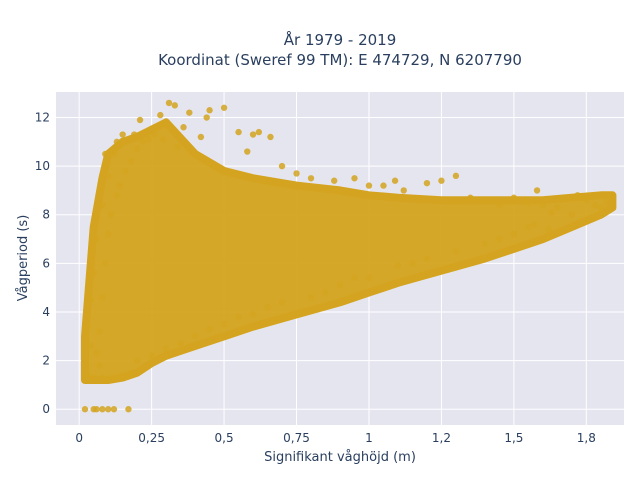 This screenshot has height=484, width=640. What do you see at coordinates (340, 39) in the screenshot?
I see `chart-title-line-1: År 1979 - 2019` at bounding box center [340, 39].